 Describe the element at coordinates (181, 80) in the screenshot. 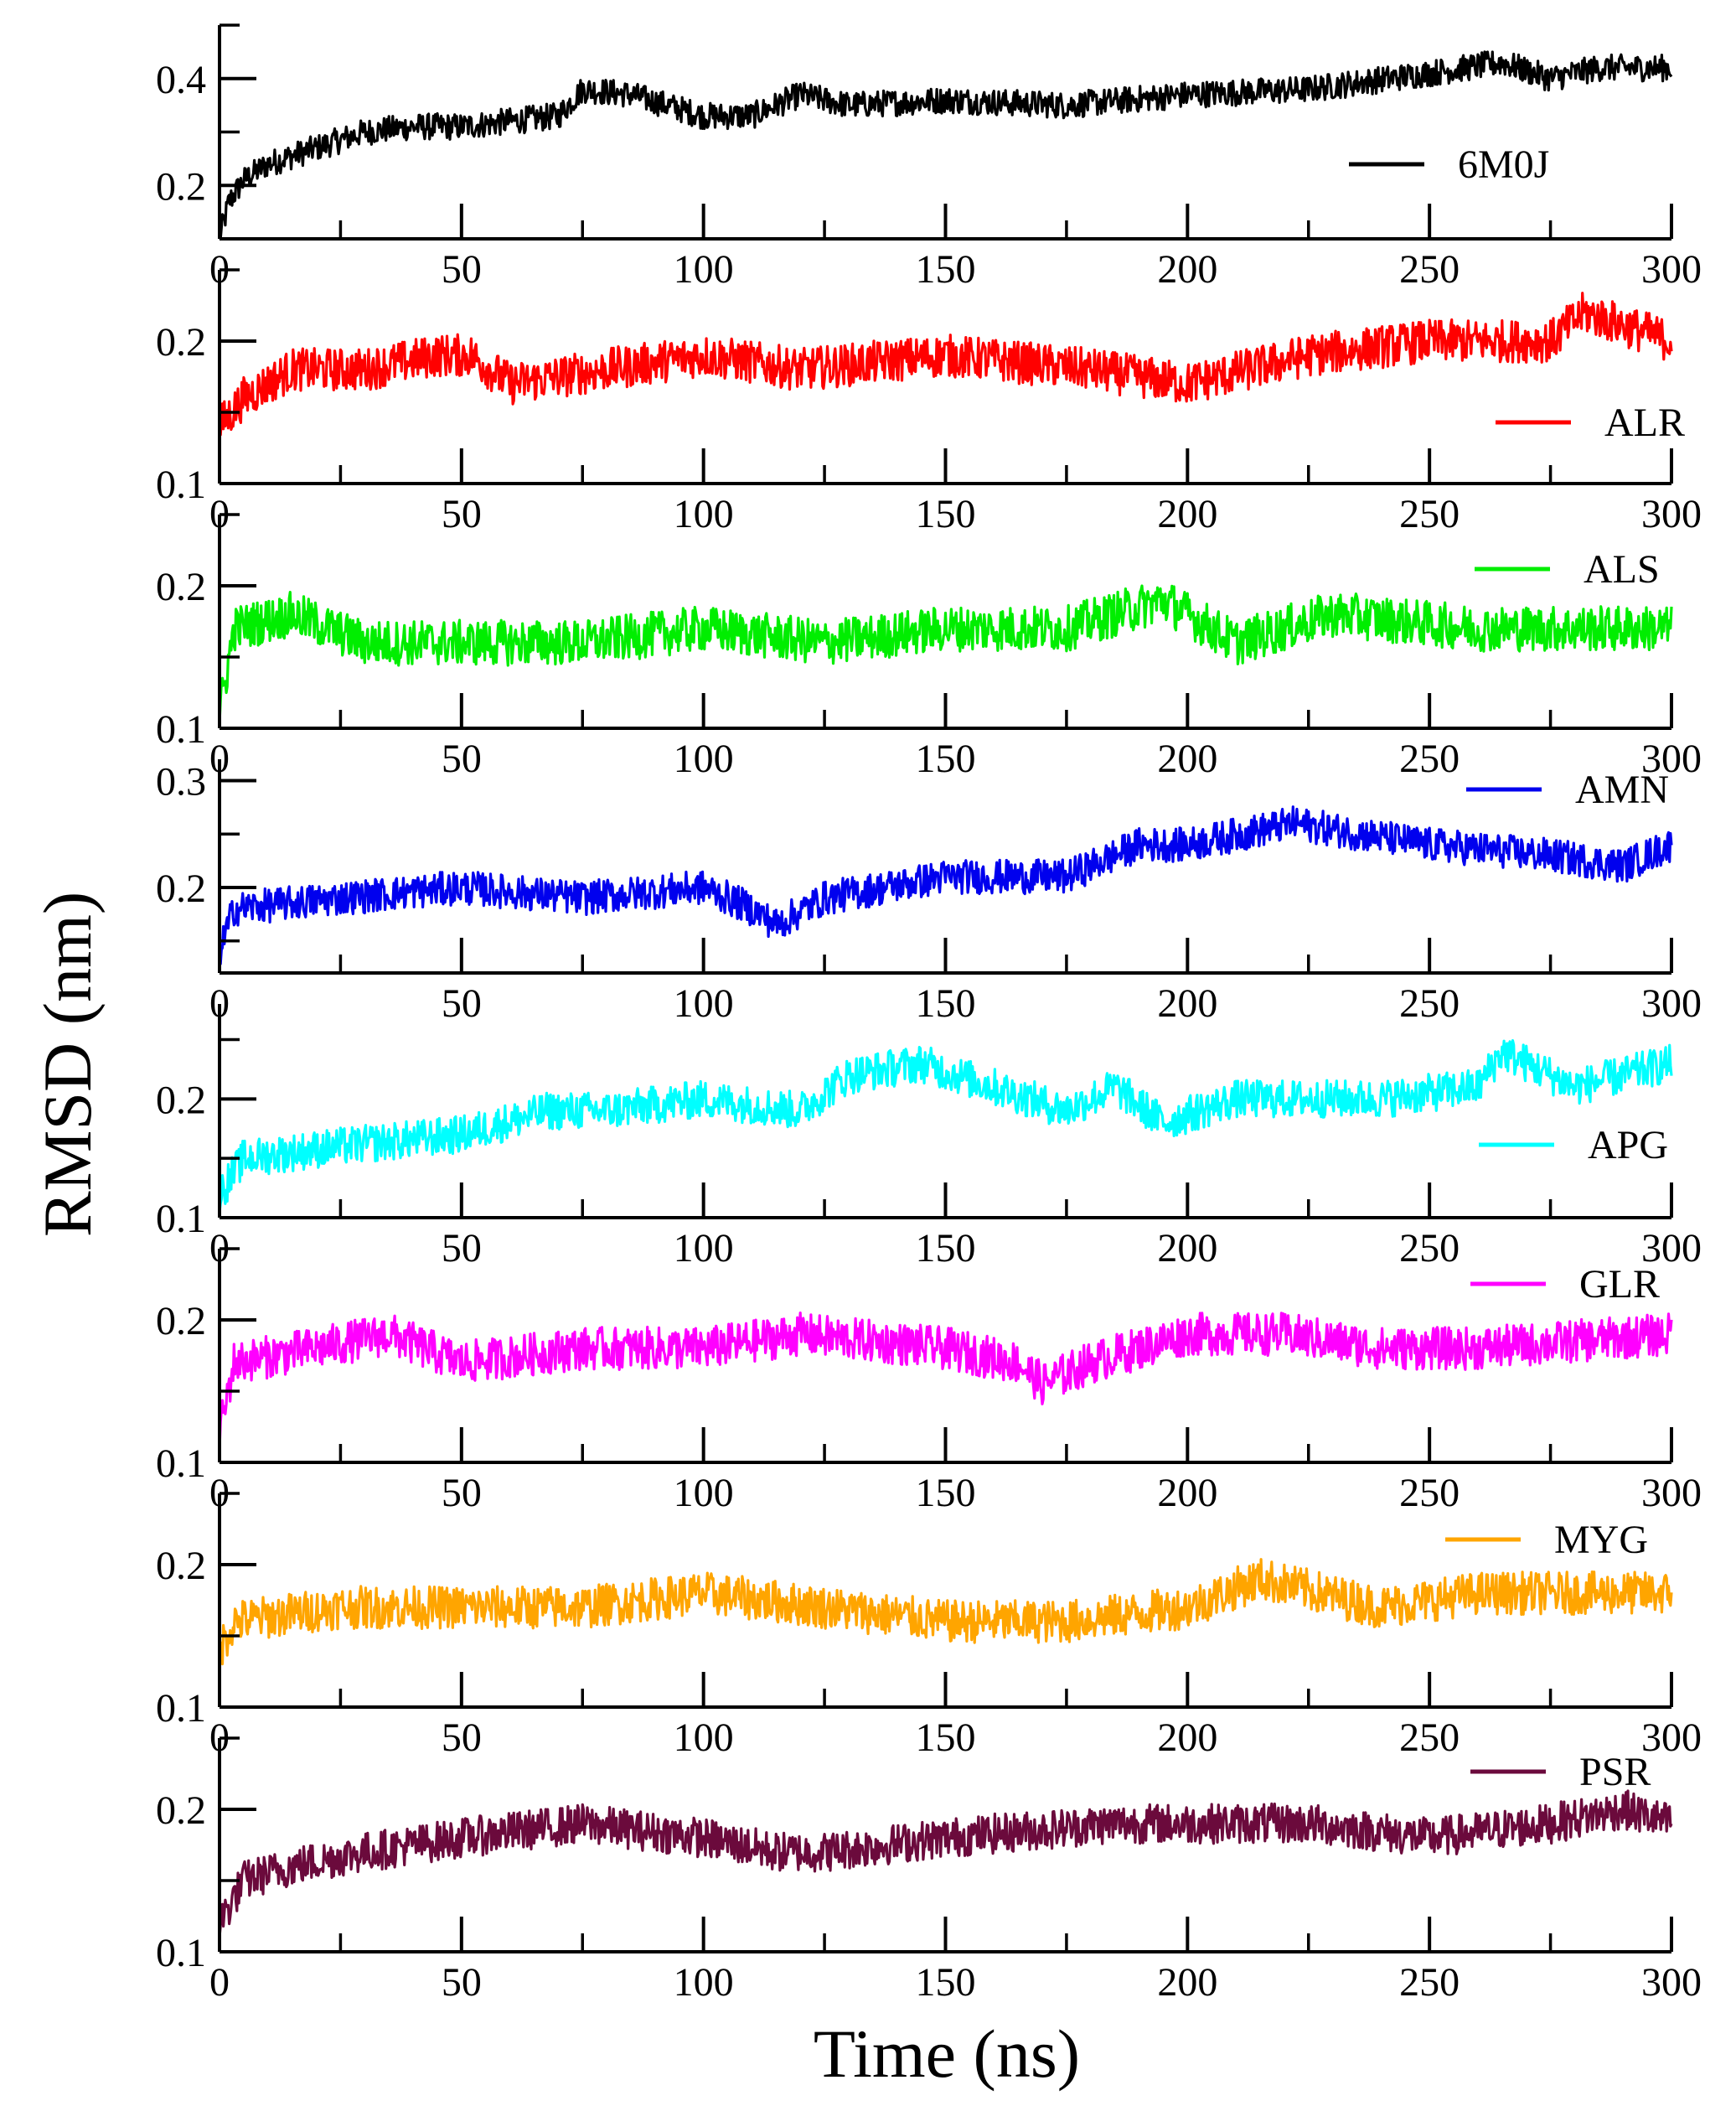

I see `y-tick-label: 0.4` at that location.